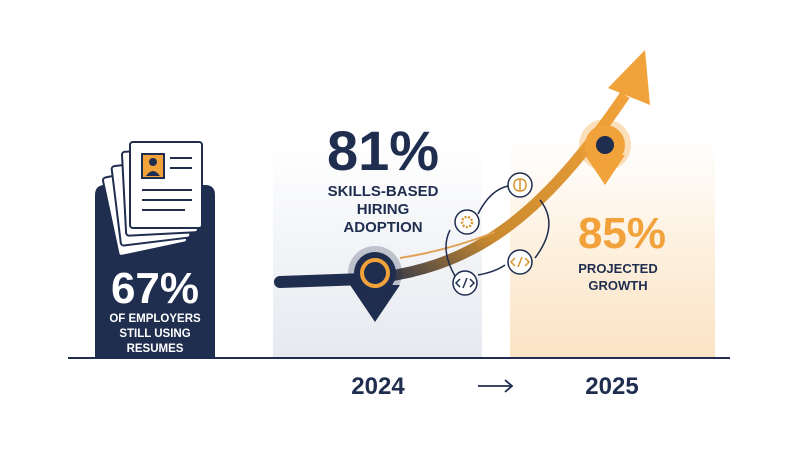 The width and height of the screenshot is (800, 452). Describe the element at coordinates (629, 77) in the screenshot. I see `curve-arrowhead` at that location.